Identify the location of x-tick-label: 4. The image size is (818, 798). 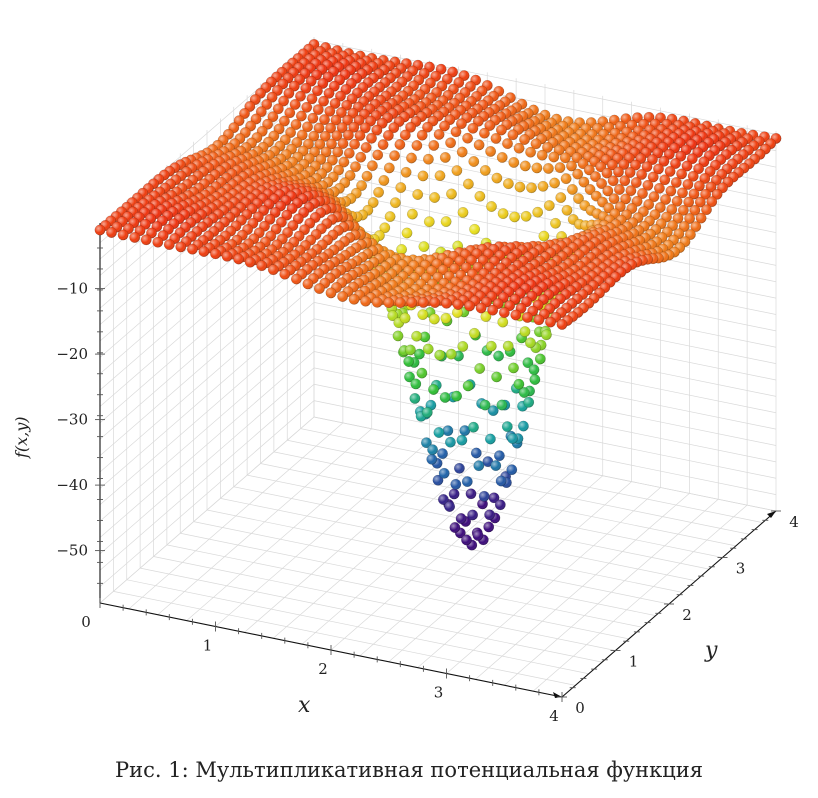
(554, 716).